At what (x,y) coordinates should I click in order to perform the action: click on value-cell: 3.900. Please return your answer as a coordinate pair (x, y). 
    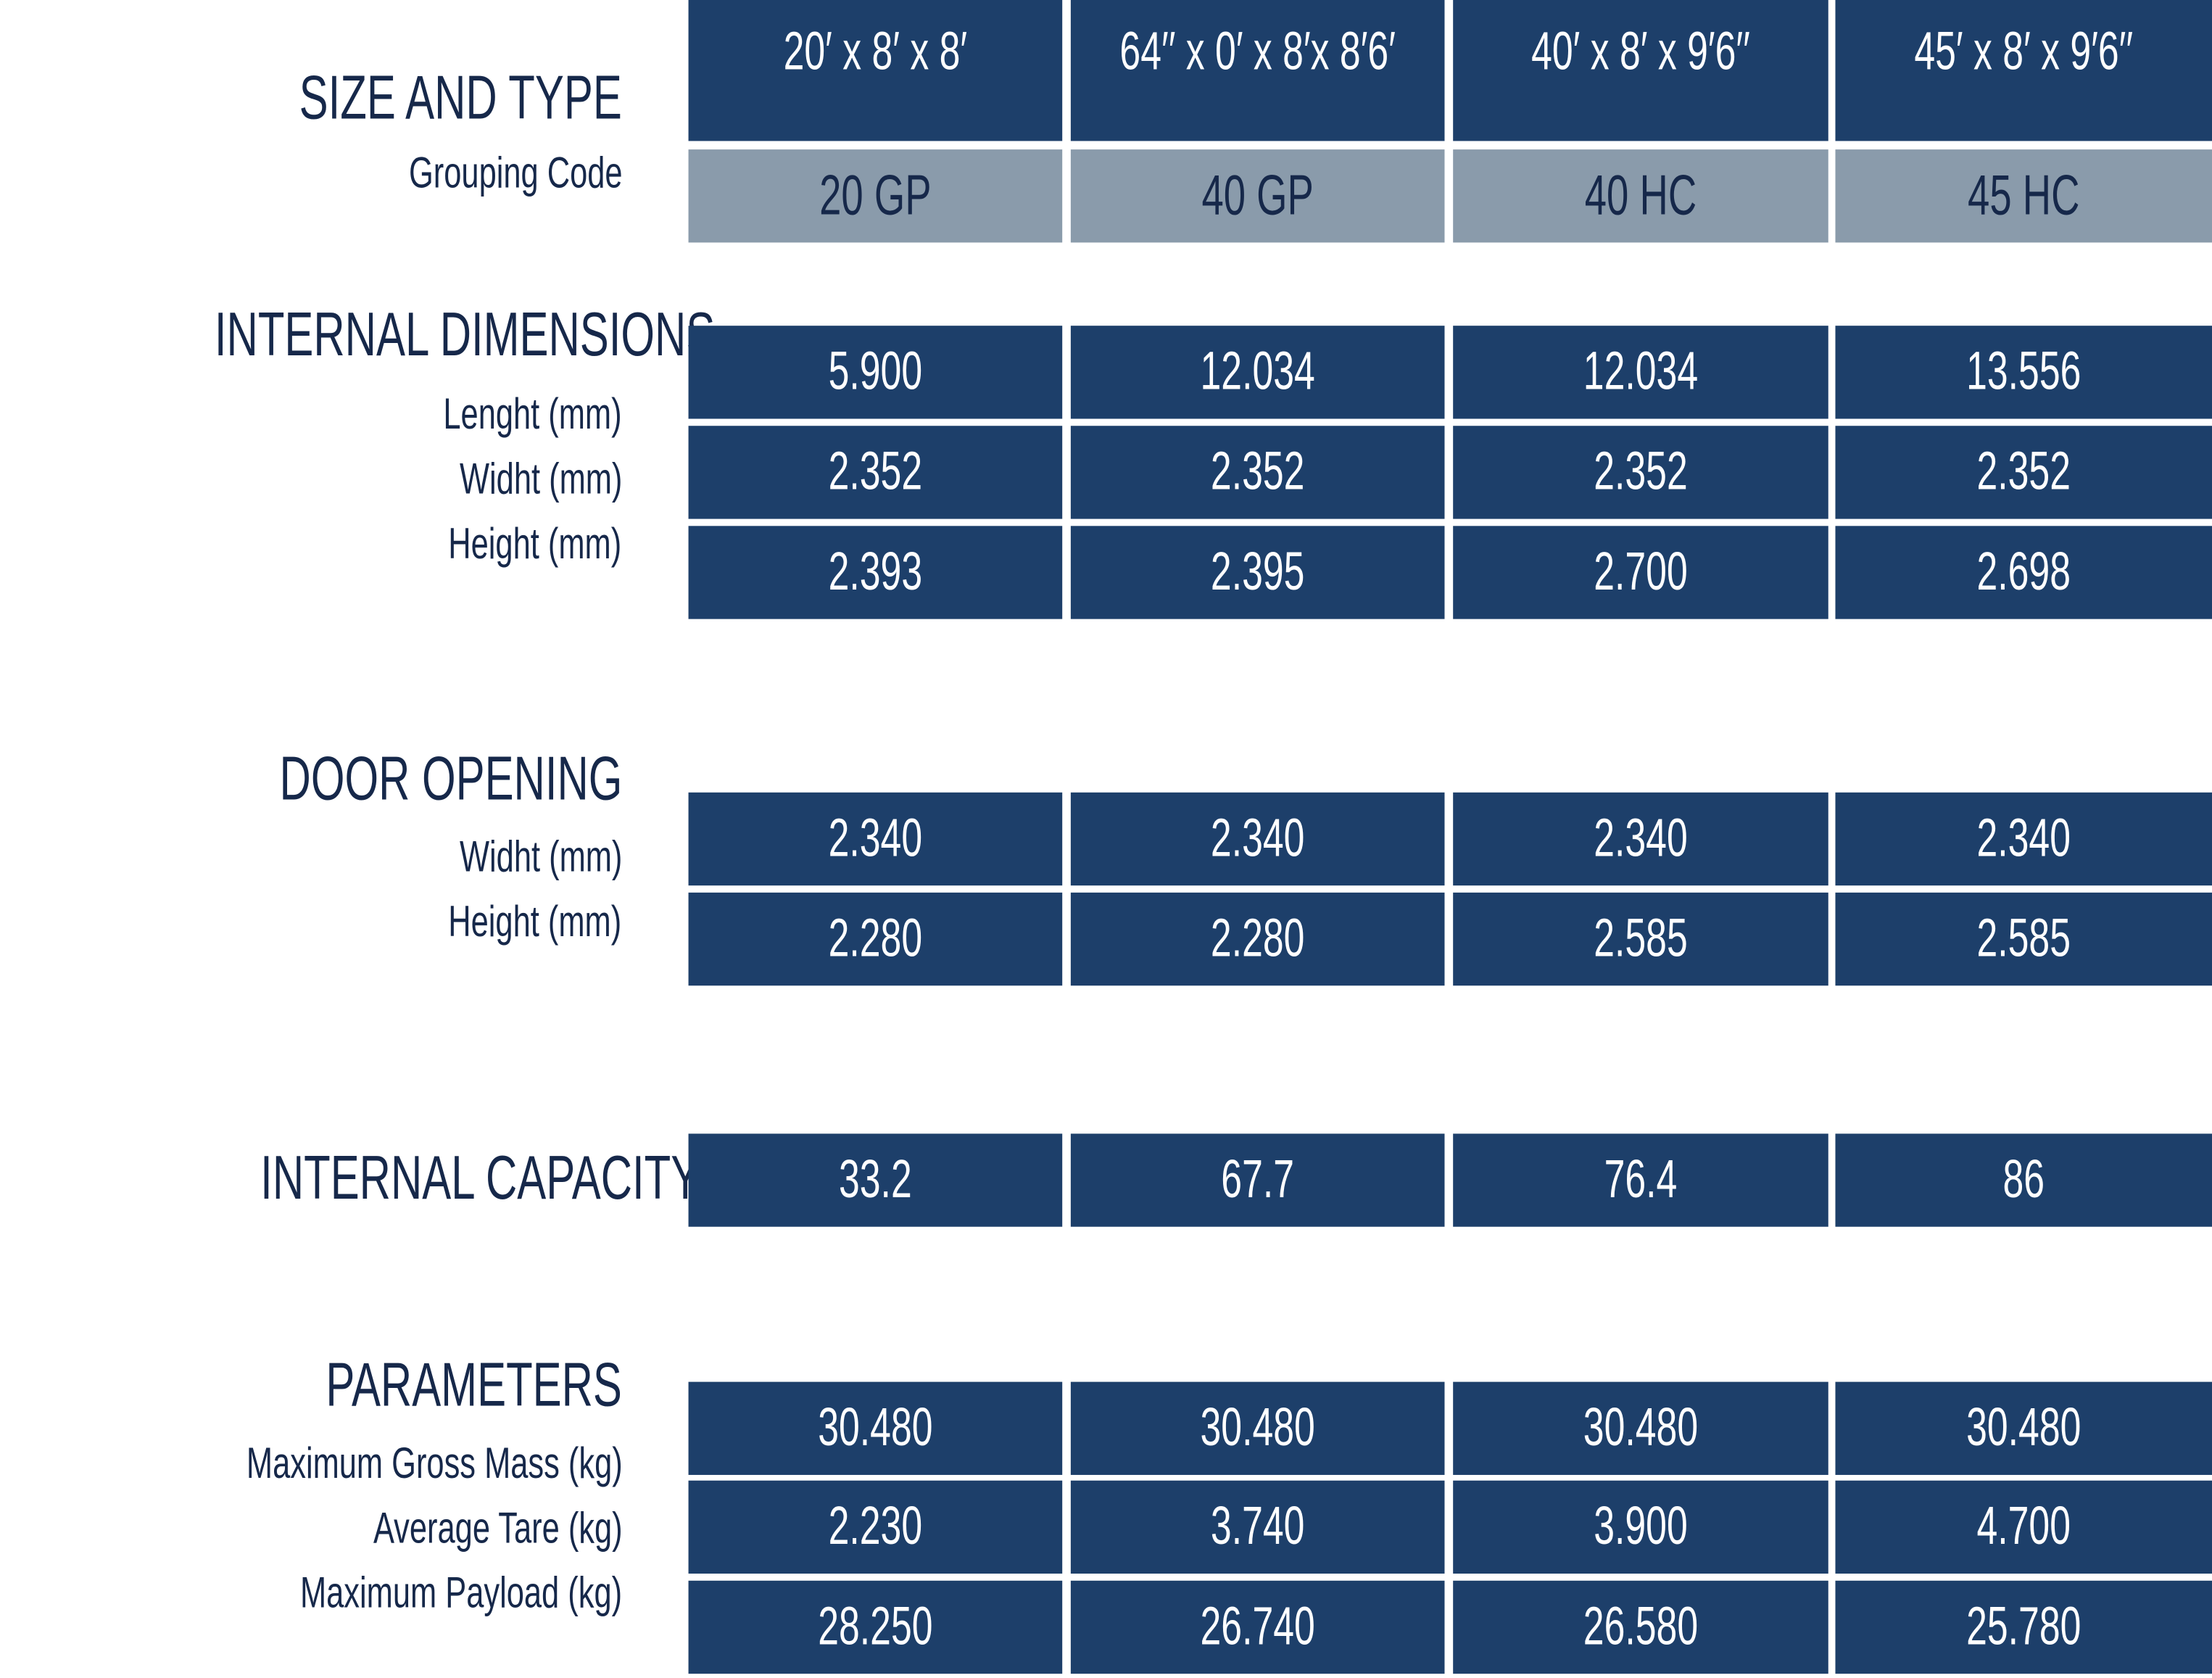
    Looking at the image, I should click on (1640, 1527).